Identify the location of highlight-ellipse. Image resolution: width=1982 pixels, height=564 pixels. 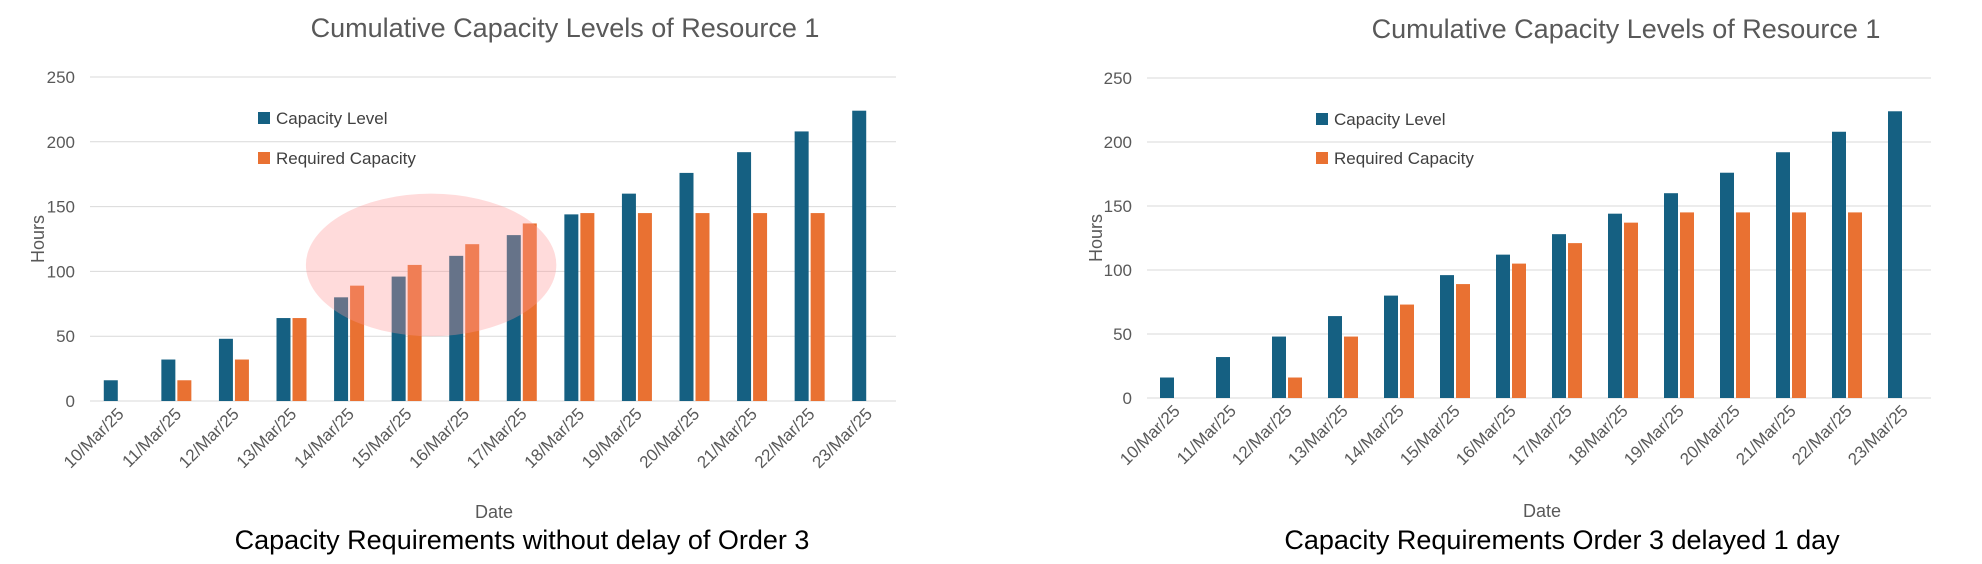
(431, 265).